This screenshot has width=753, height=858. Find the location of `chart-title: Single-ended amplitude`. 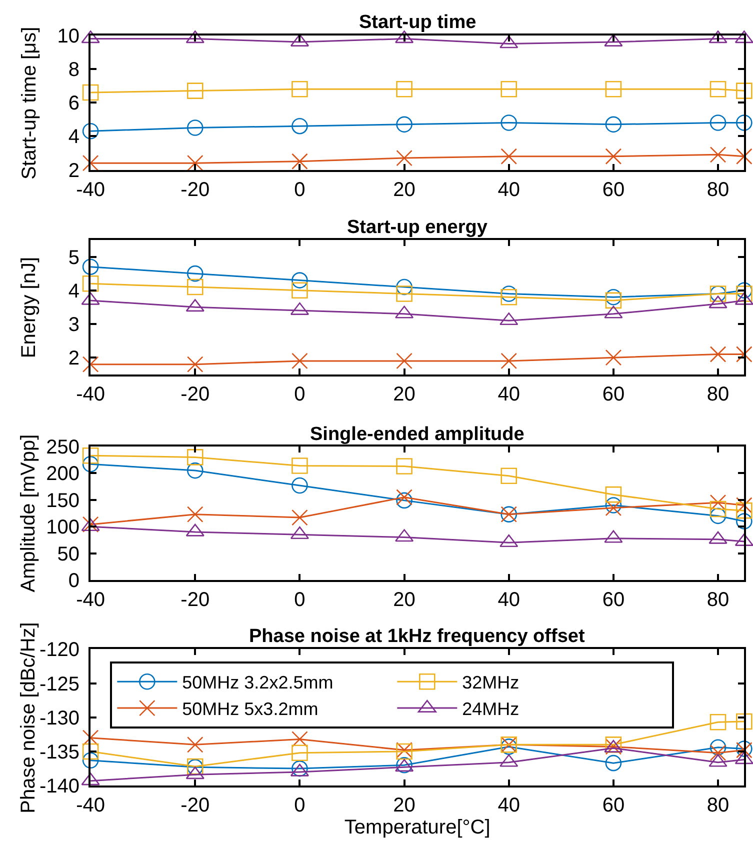

chart-title: Single-ended amplitude is located at coordinates (417, 434).